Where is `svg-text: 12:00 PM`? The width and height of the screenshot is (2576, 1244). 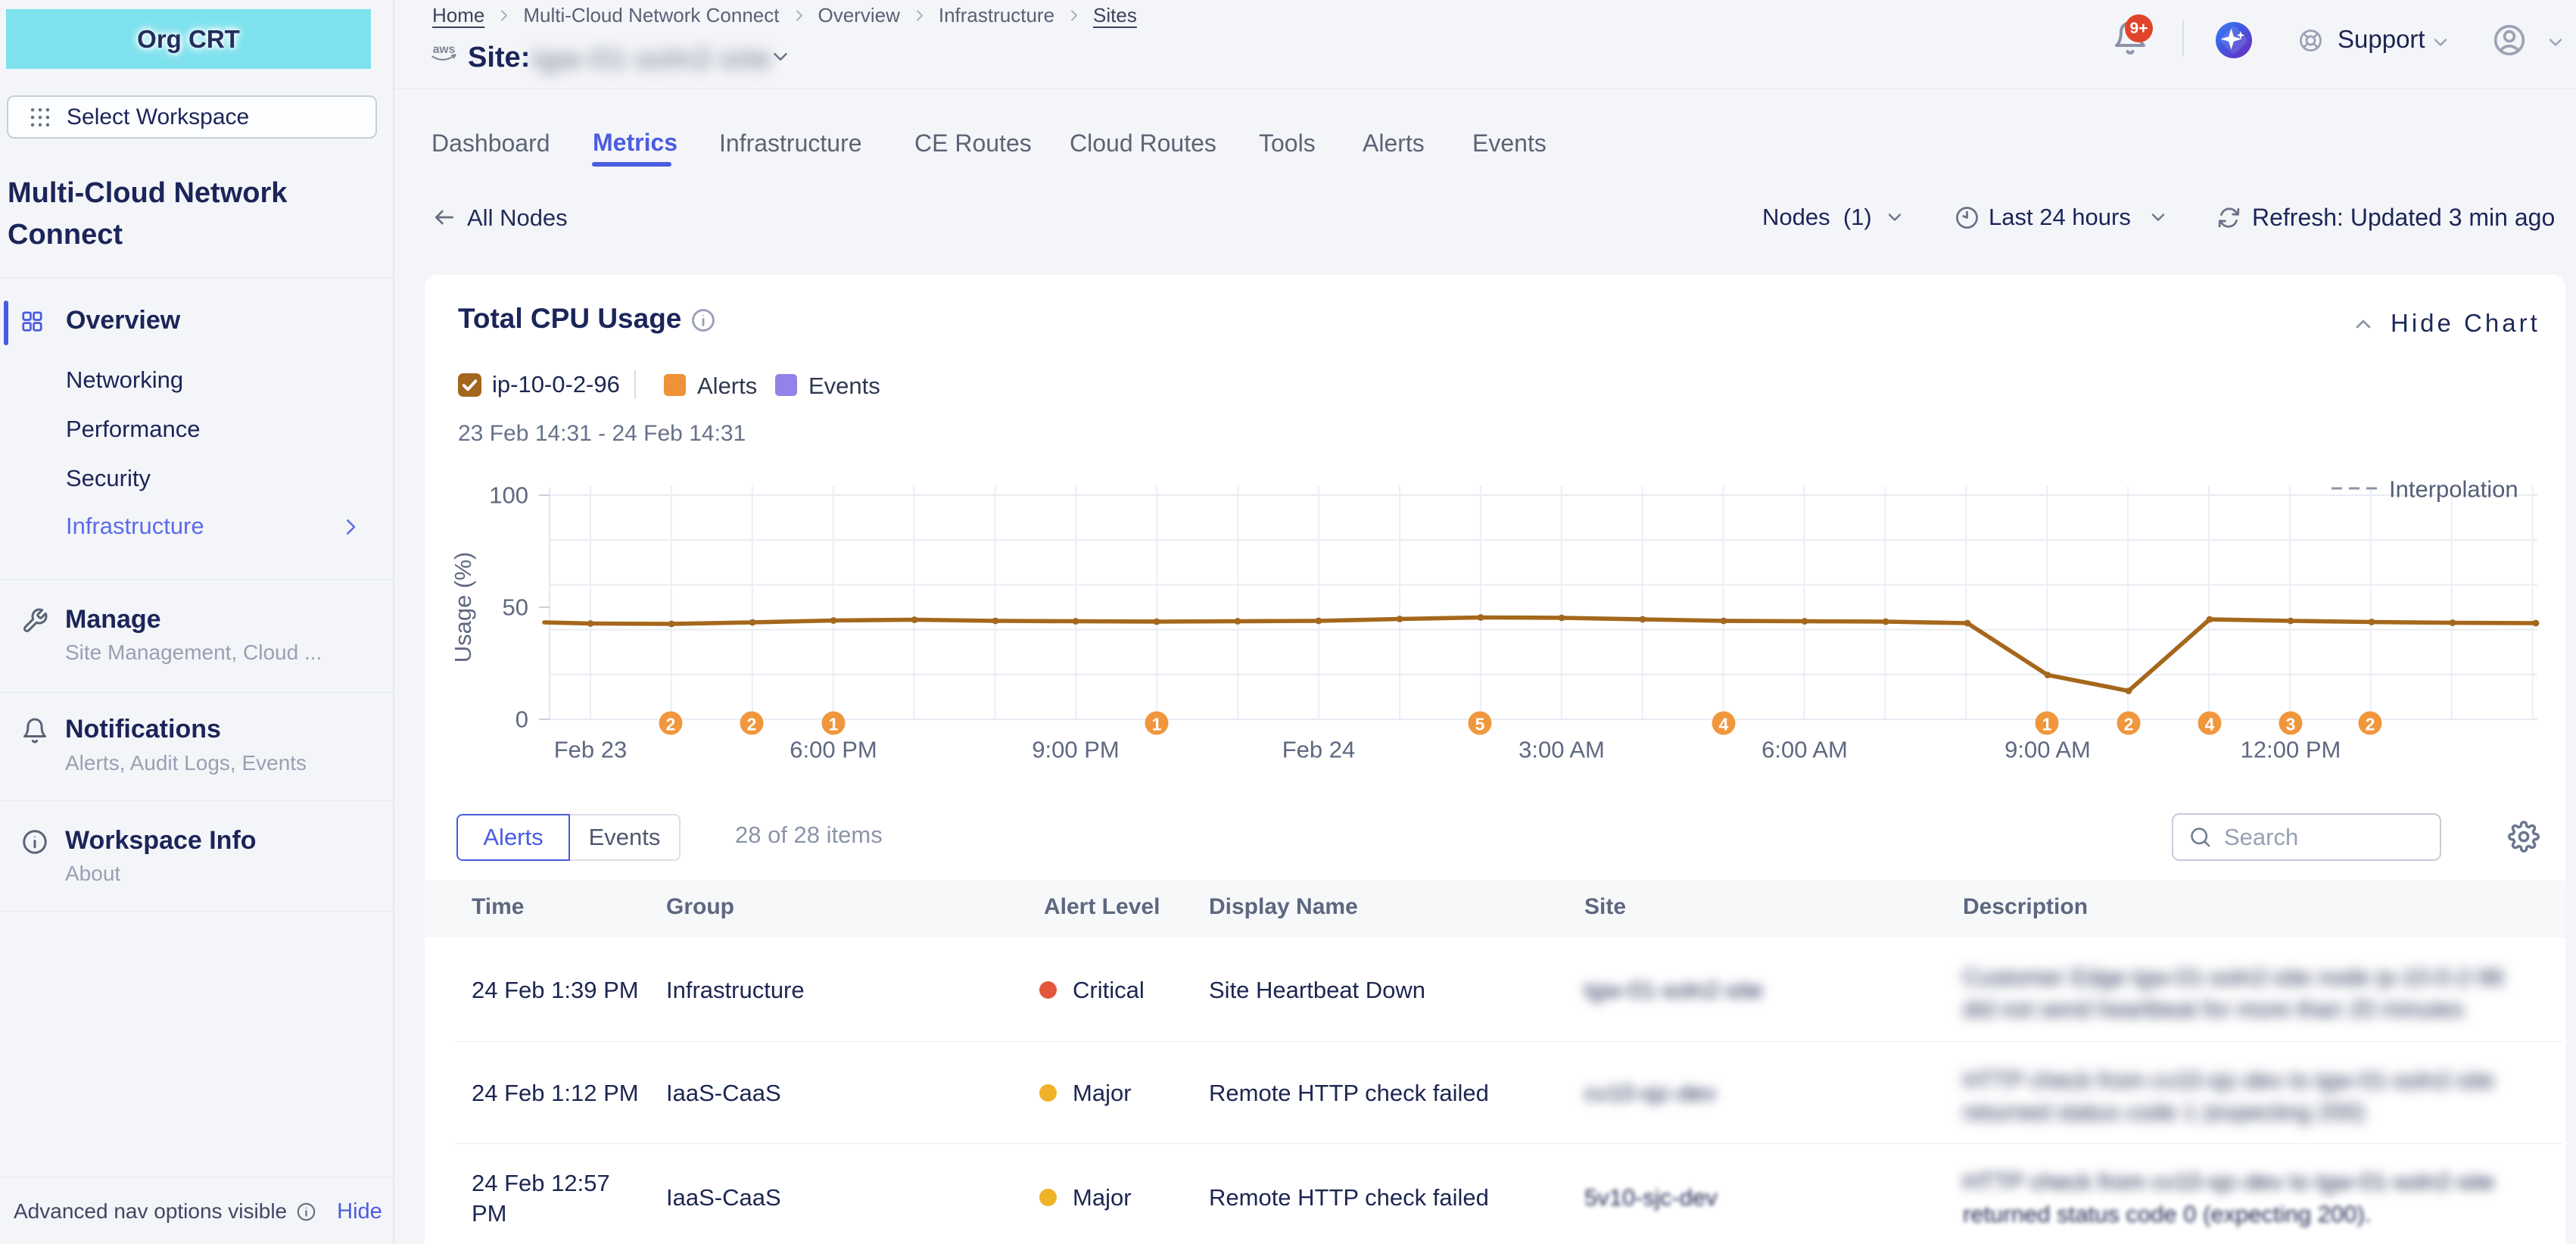
svg-text: 12:00 PM is located at coordinates (2291, 750).